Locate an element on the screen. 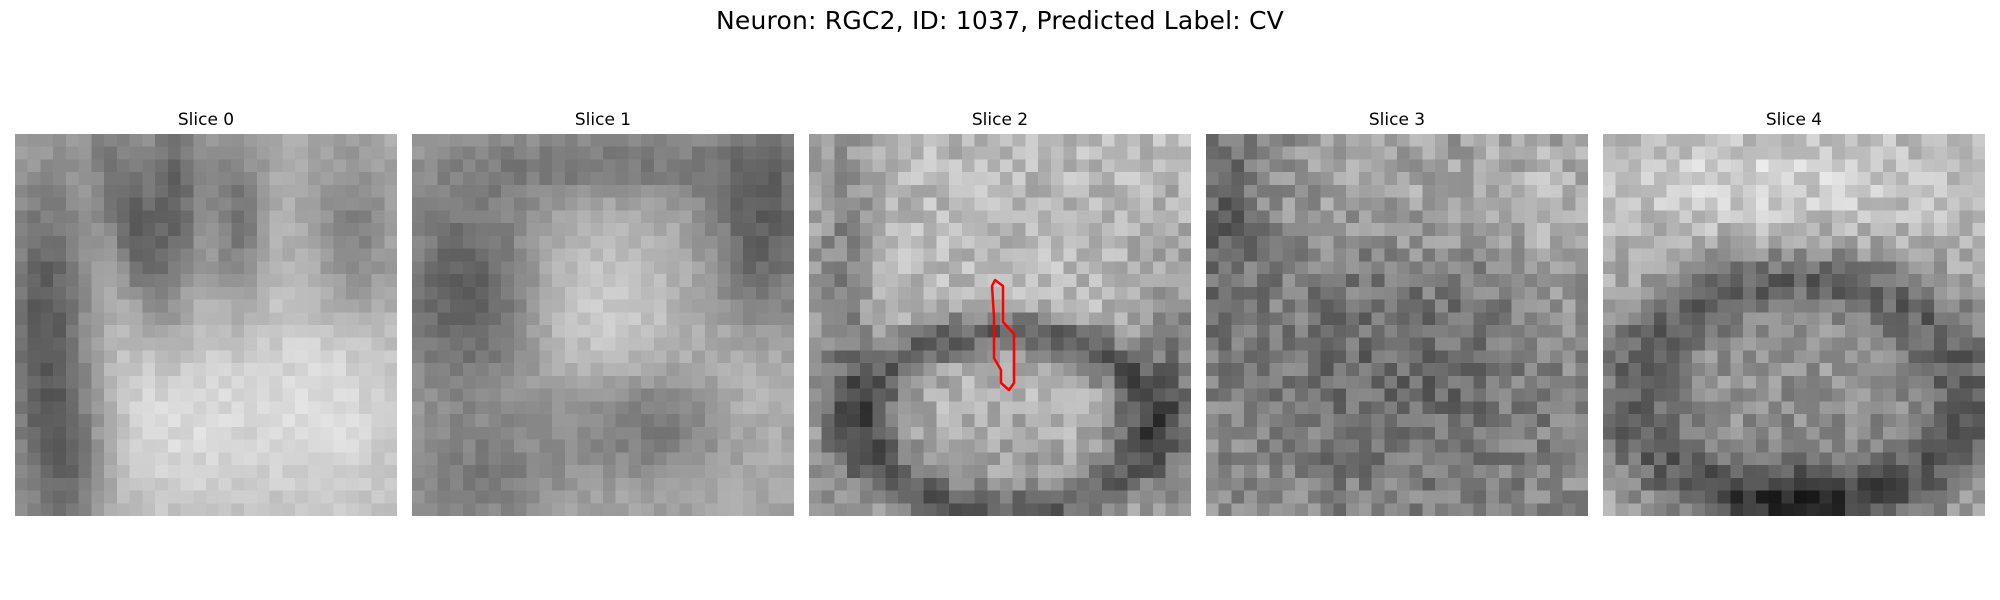  slice-panel-0: Slice 0 is located at coordinates (206, 312).